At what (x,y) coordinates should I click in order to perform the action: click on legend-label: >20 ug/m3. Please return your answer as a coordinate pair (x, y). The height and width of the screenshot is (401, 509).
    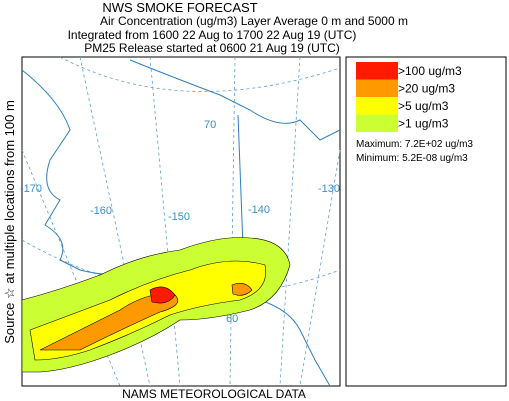
    Looking at the image, I should click on (426, 89).